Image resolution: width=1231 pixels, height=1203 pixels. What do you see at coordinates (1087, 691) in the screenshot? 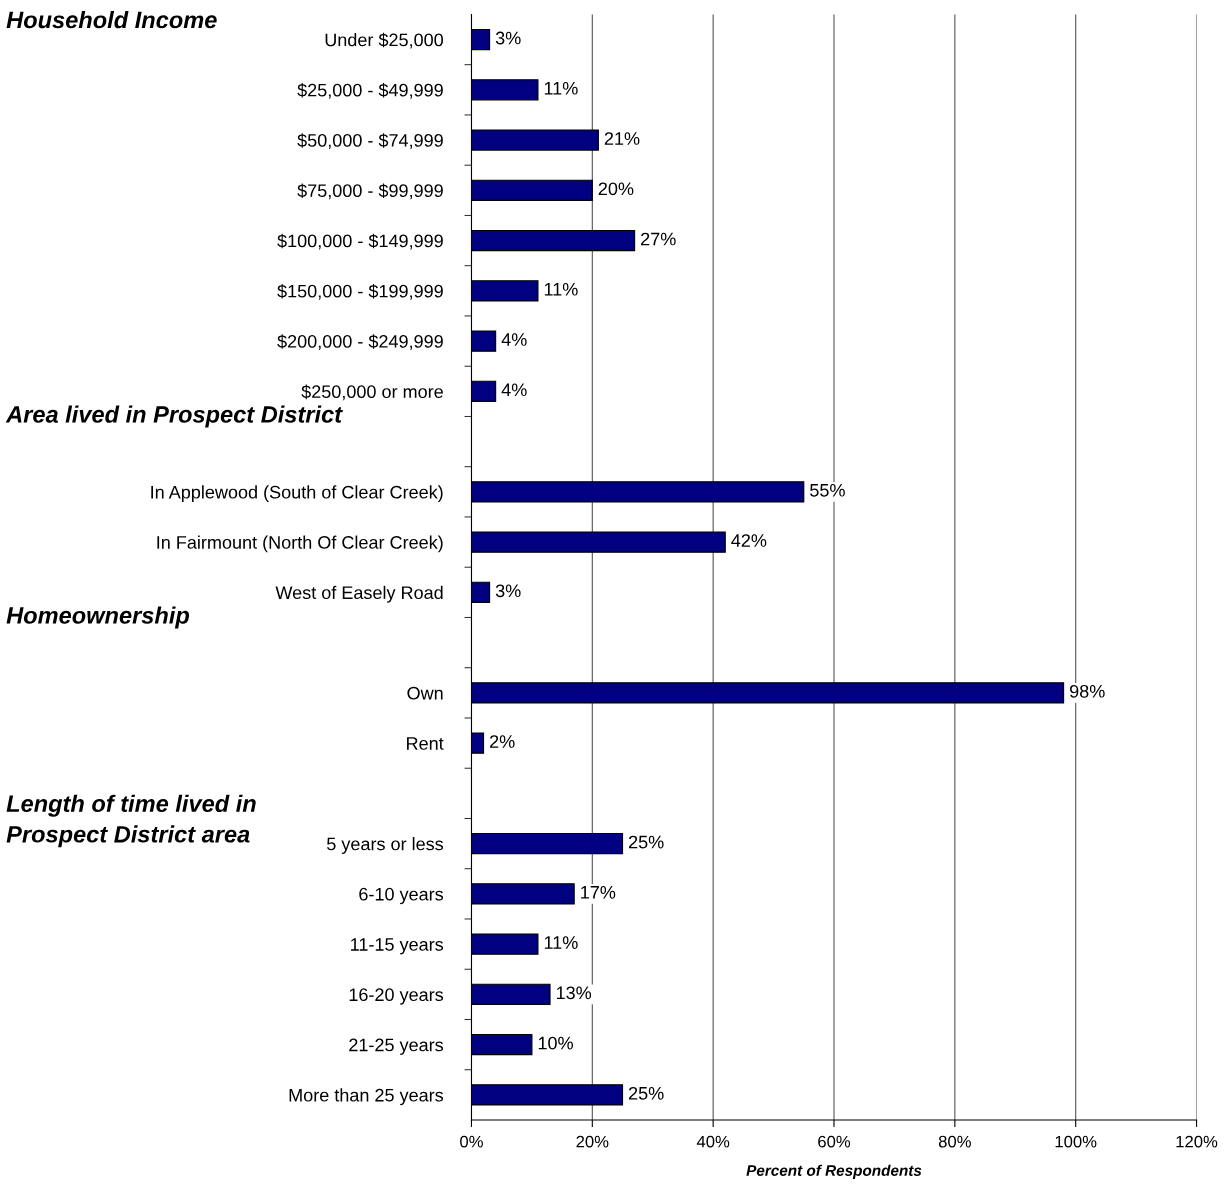
I see `data-label: 98%` at bounding box center [1087, 691].